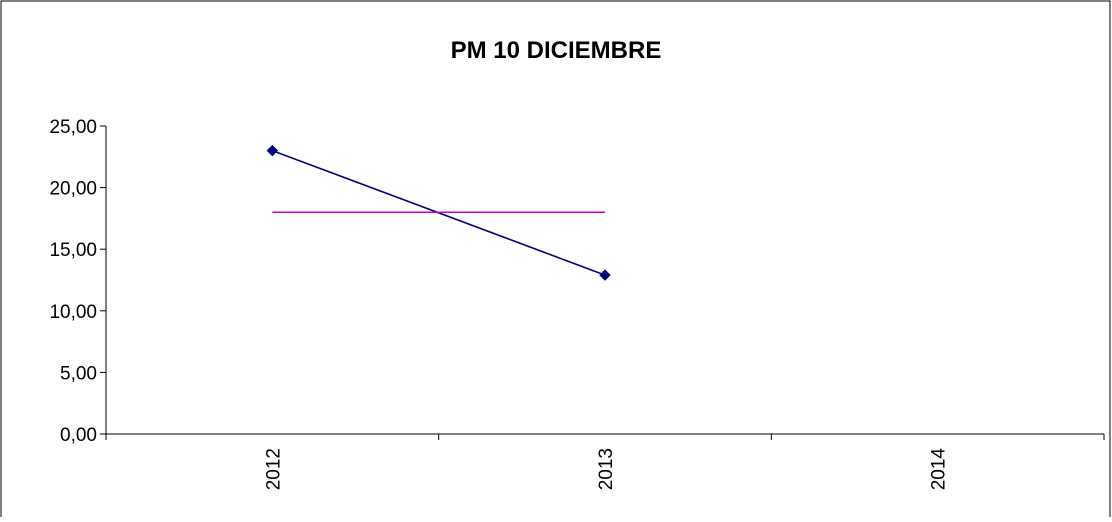 The width and height of the screenshot is (1112, 522). What do you see at coordinates (78, 373) in the screenshot?
I see `y-tick-label: 5,00` at bounding box center [78, 373].